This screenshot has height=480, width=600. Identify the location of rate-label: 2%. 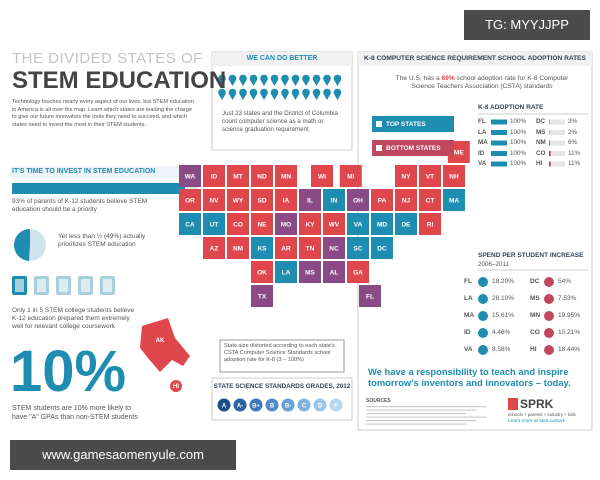
(573, 132).